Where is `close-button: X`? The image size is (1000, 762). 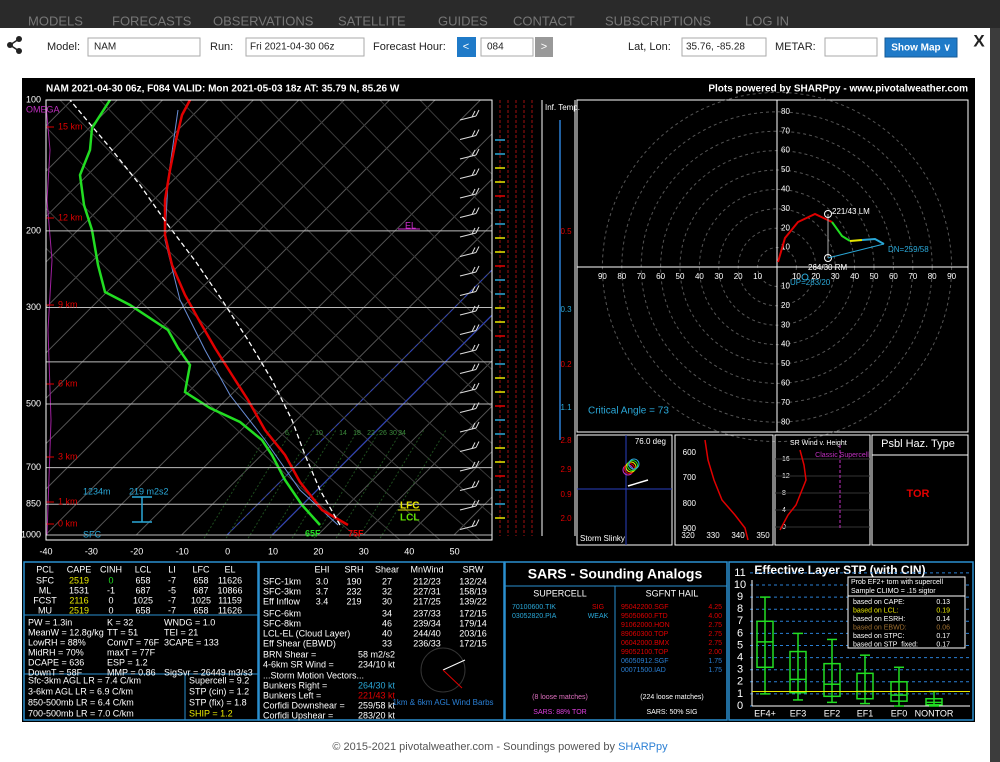 close-button: X is located at coordinates (979, 40).